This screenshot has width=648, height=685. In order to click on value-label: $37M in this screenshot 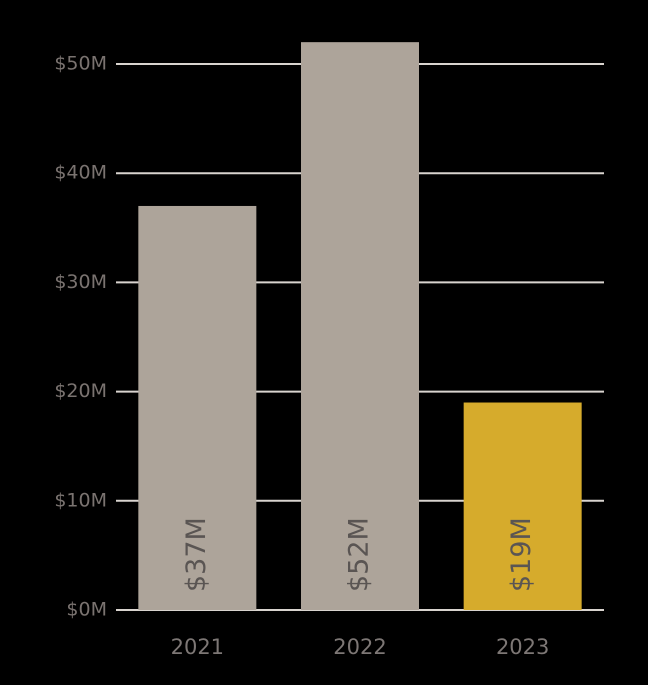, I will do `click(196, 554)`.